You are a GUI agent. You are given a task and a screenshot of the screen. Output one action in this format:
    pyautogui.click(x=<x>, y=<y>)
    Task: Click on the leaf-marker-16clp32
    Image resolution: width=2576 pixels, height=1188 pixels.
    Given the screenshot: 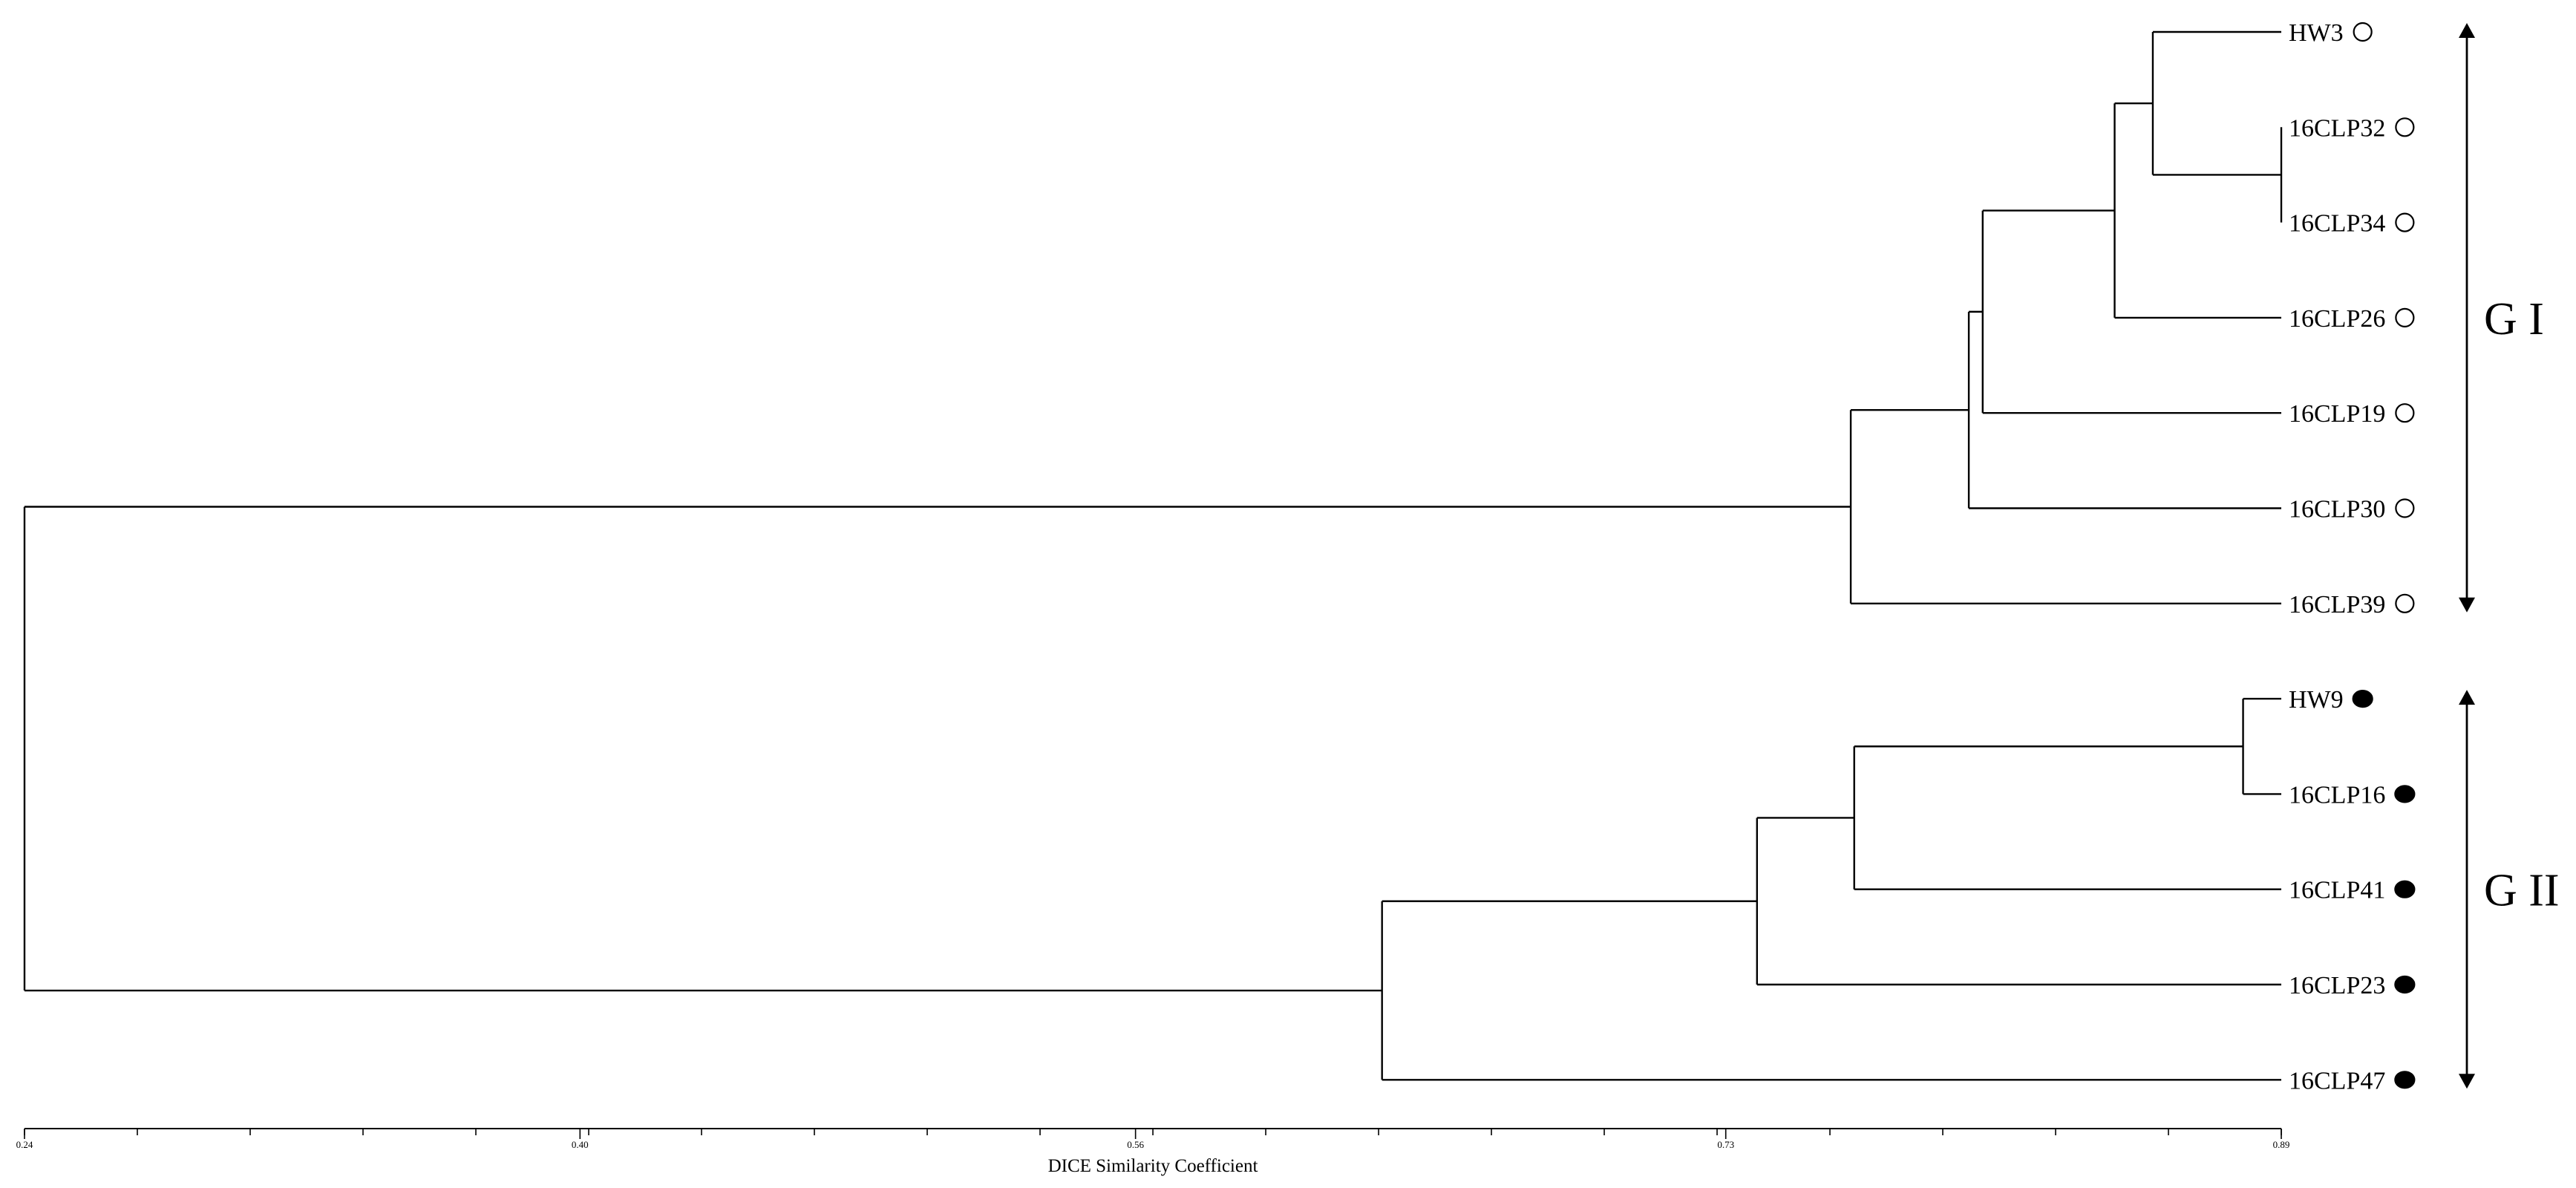 What is the action you would take?
    pyautogui.click(x=2405, y=127)
    